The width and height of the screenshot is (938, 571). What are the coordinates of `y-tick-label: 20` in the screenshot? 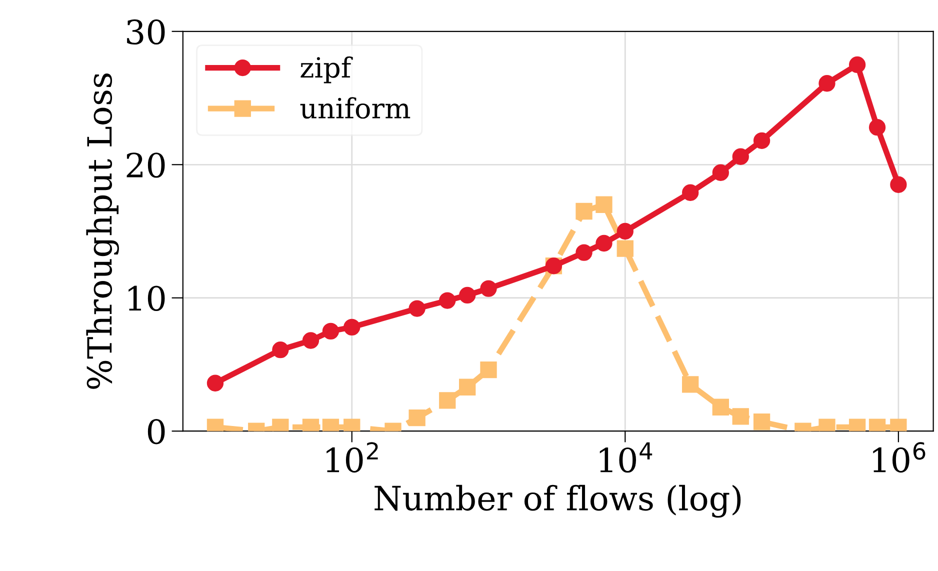 It's located at (145, 165).